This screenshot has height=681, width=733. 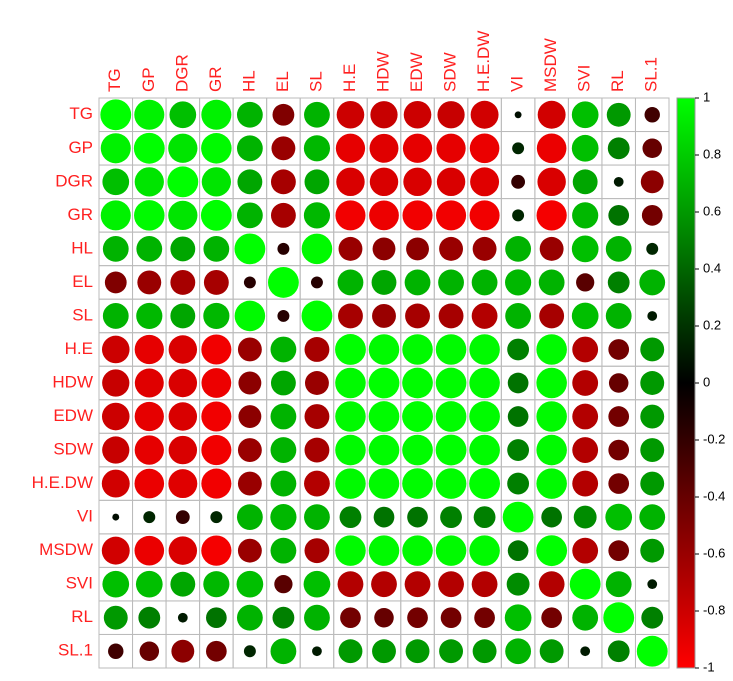 What do you see at coordinates (80, 147) in the screenshot?
I see `row-label: GP` at bounding box center [80, 147].